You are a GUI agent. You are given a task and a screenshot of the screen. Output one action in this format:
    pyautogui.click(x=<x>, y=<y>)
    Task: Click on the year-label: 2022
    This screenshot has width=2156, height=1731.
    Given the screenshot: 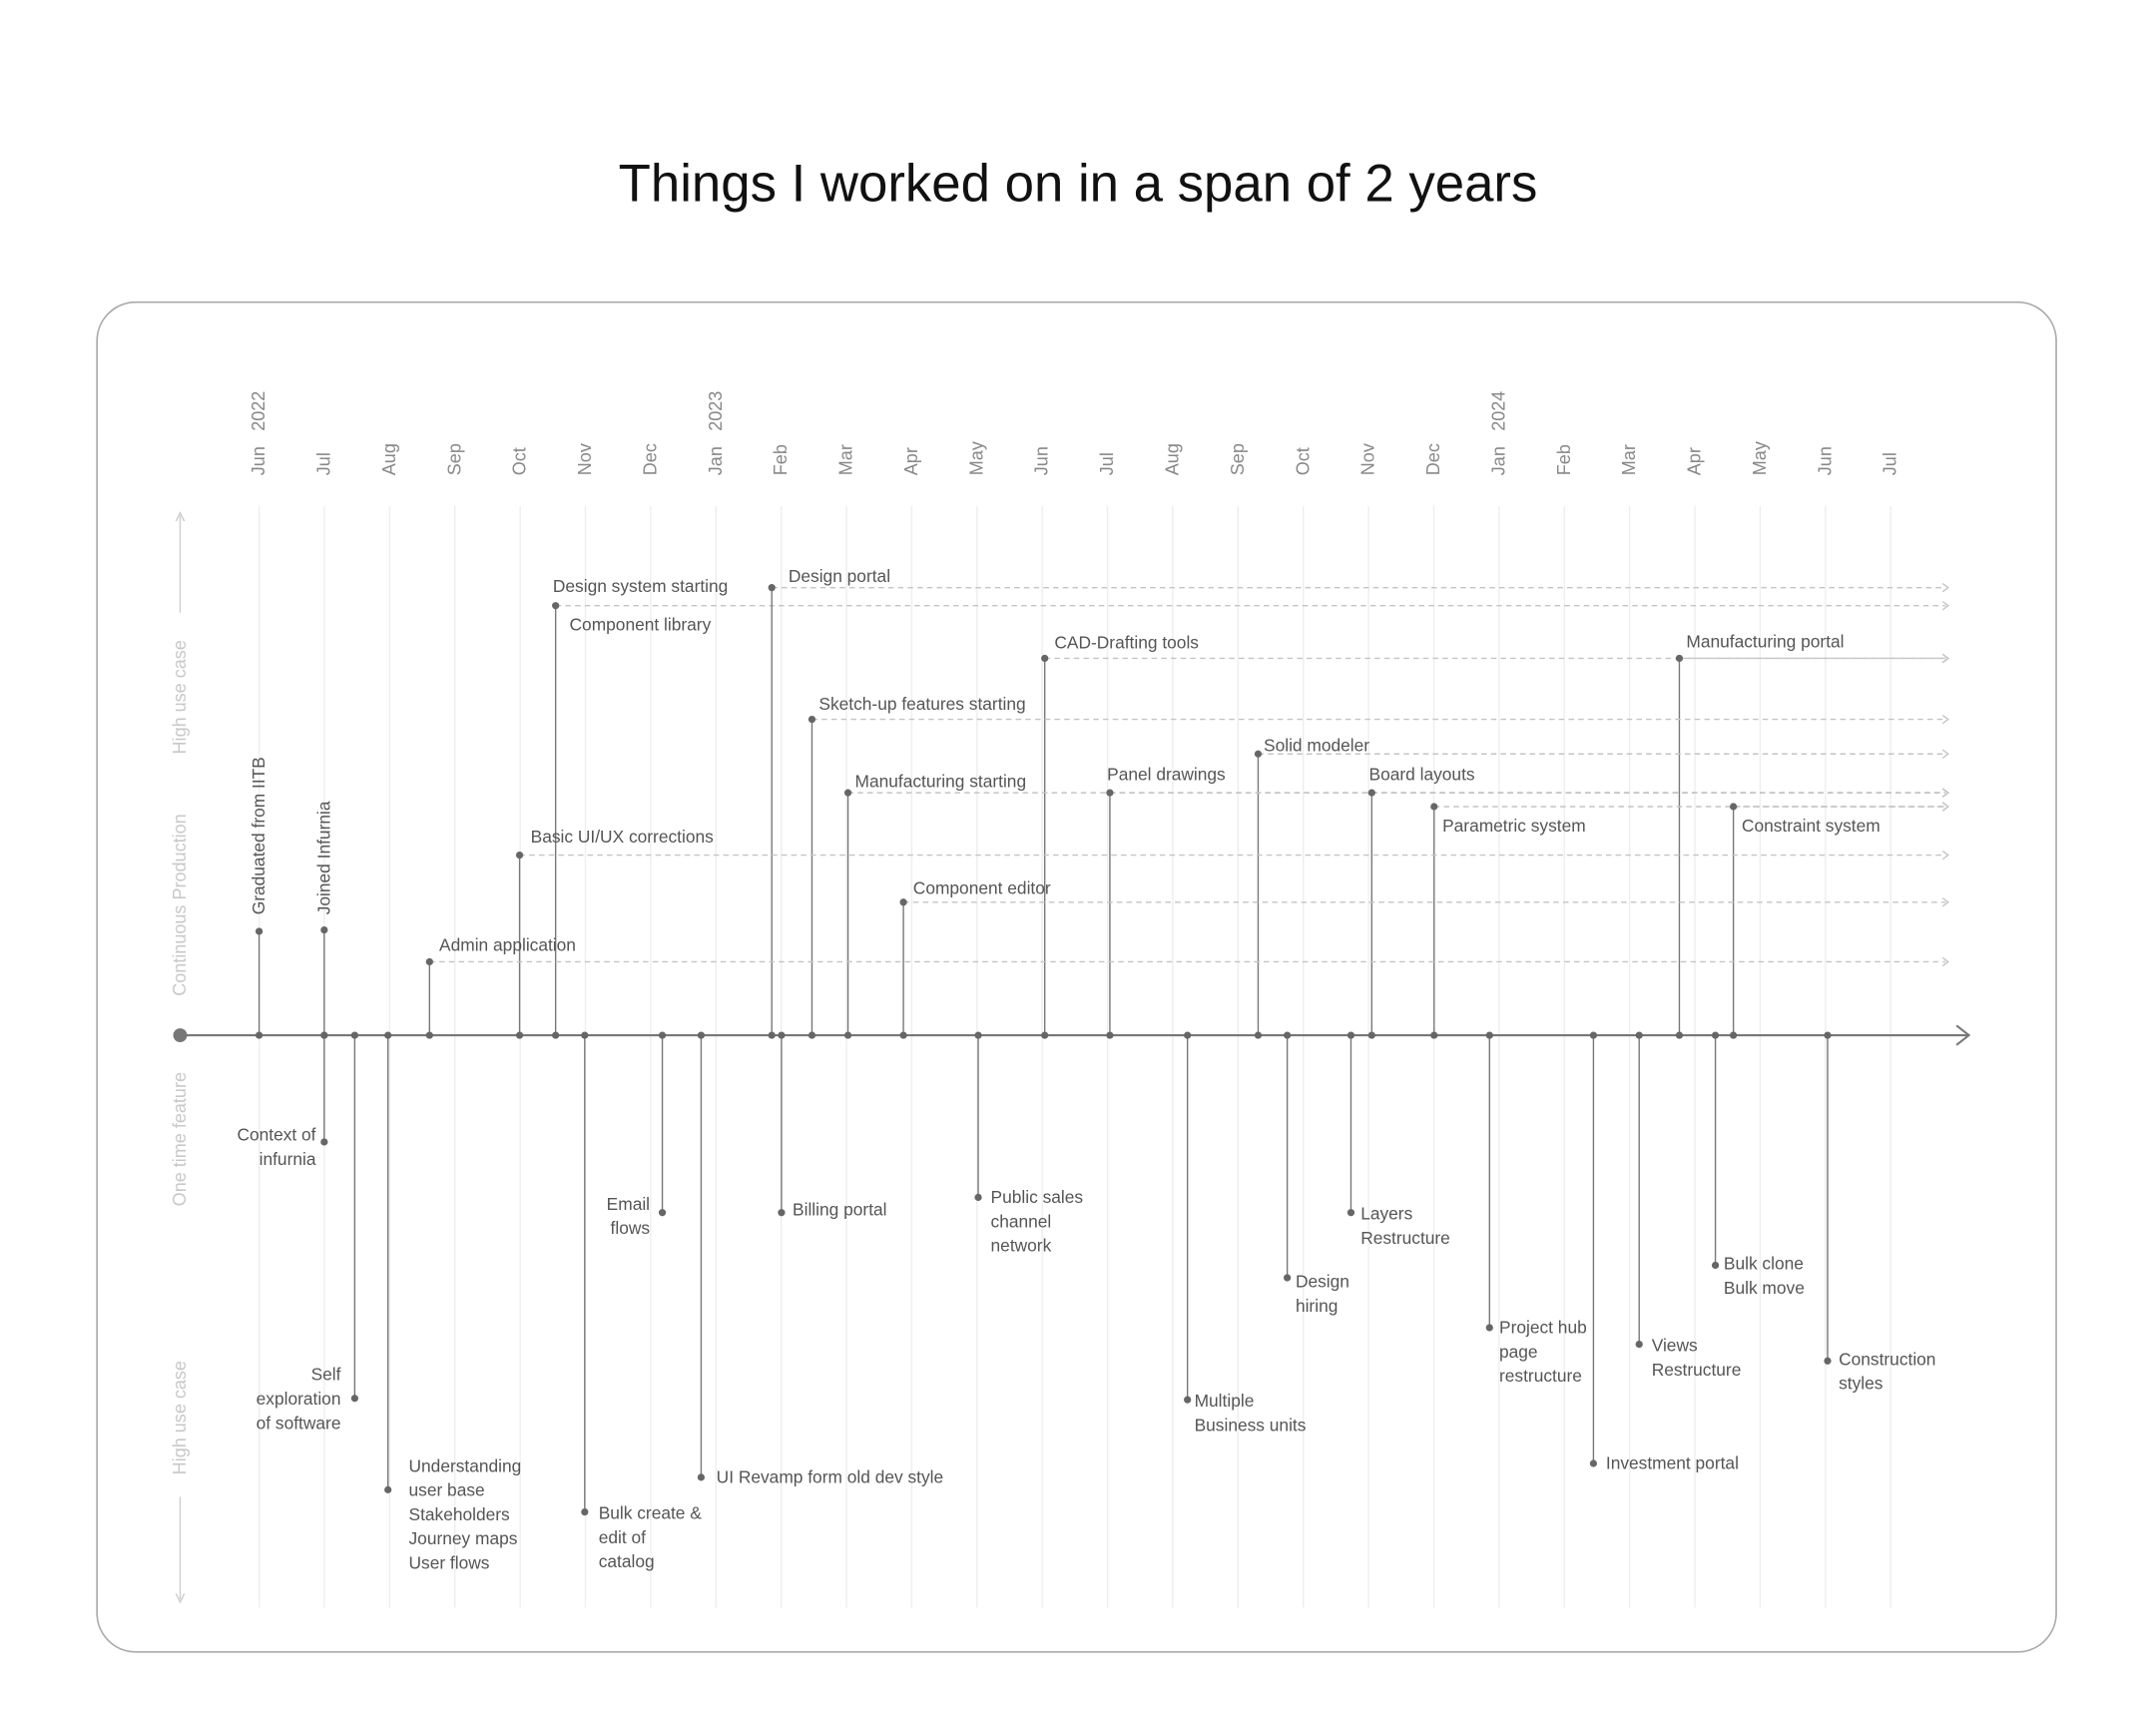 What is the action you would take?
    pyautogui.click(x=259, y=411)
    